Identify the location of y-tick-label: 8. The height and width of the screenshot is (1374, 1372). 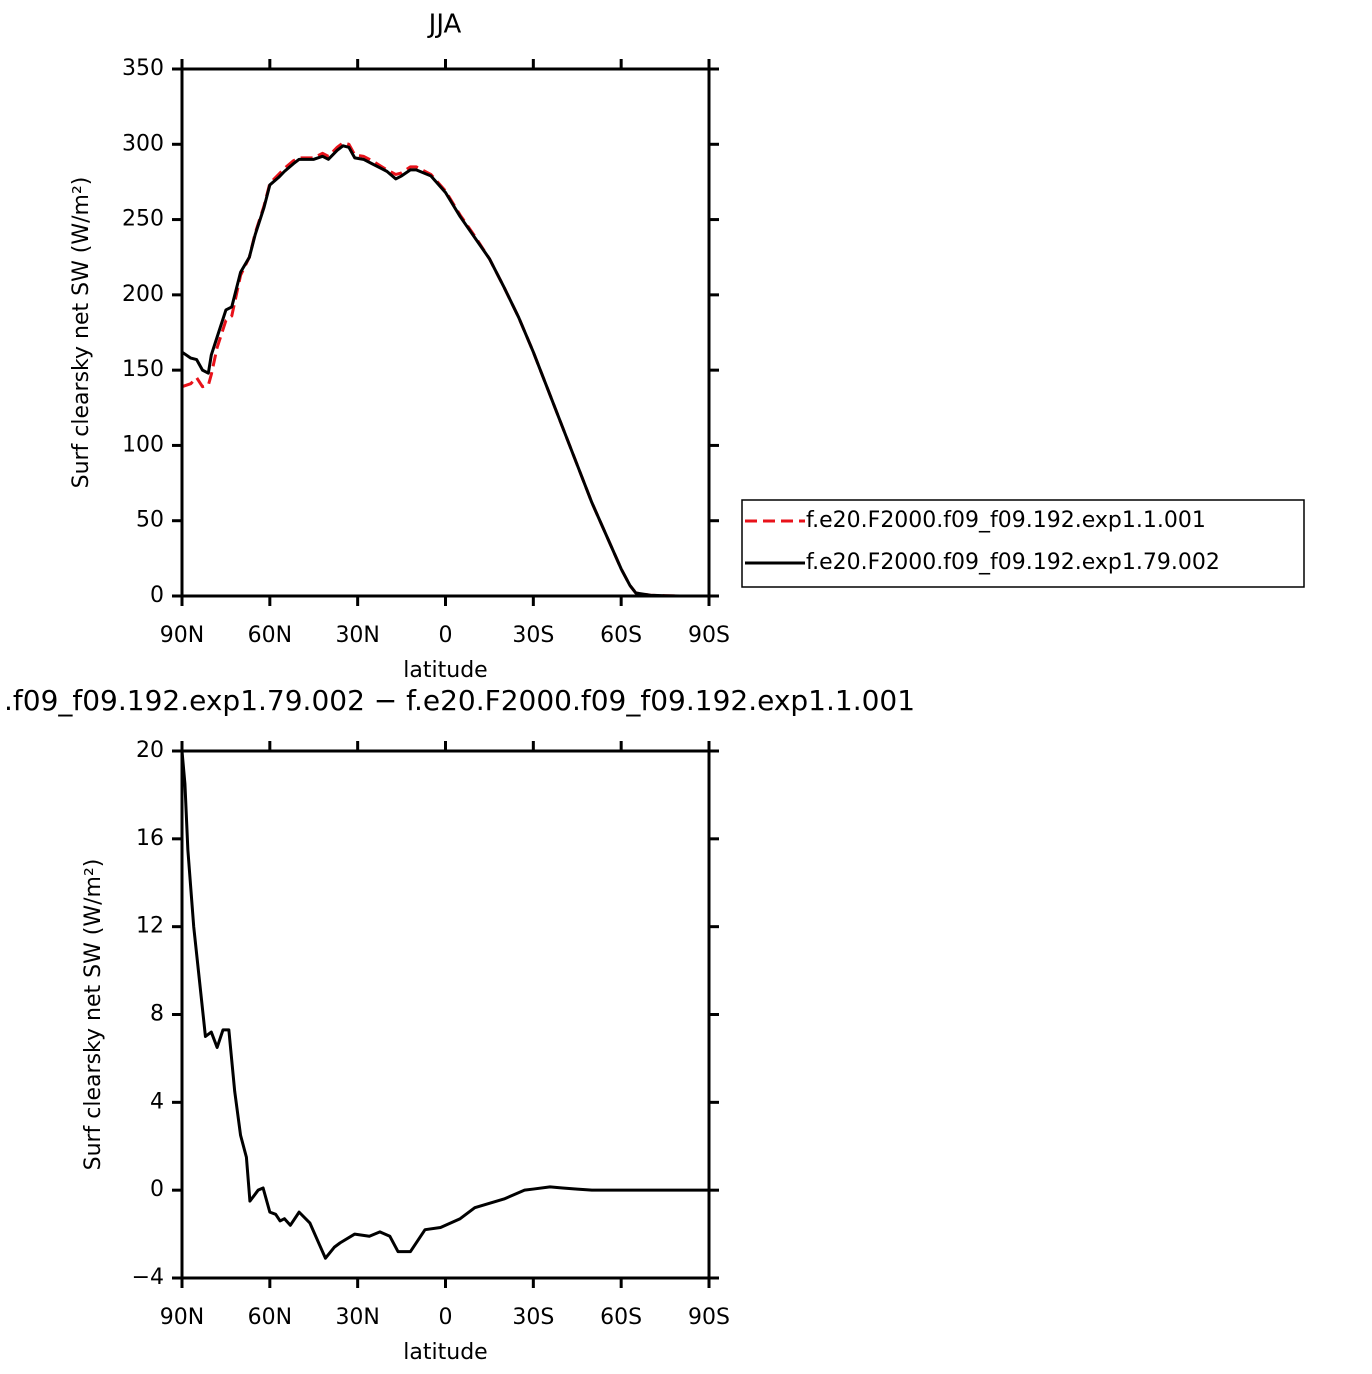
(157, 1014).